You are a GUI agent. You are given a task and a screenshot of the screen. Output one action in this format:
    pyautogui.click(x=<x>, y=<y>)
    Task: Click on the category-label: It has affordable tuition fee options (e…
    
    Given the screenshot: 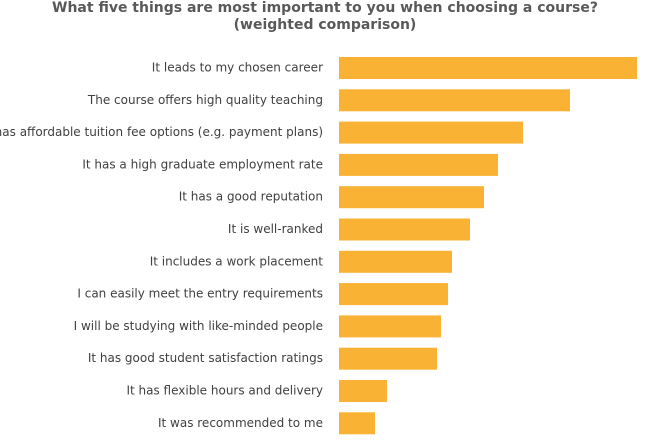 What is the action you would take?
    pyautogui.click(x=161, y=132)
    